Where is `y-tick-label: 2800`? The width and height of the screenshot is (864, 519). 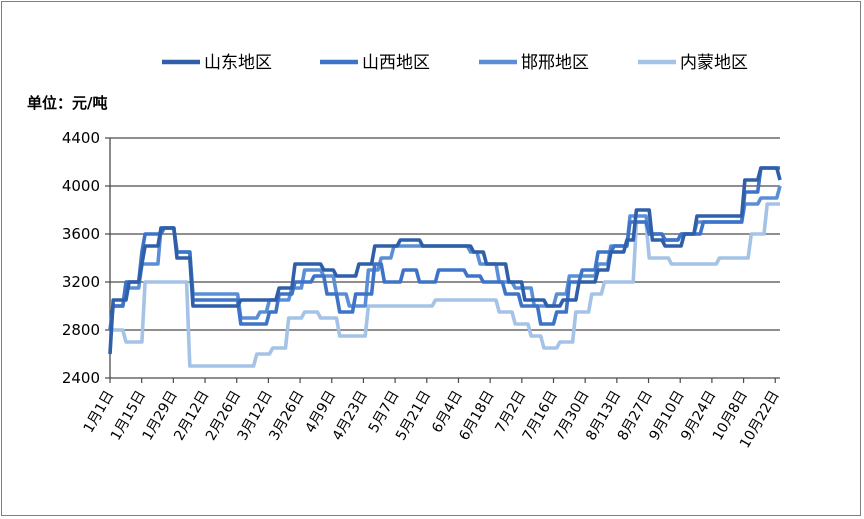
y-tick-label: 2800 is located at coordinates (81, 330).